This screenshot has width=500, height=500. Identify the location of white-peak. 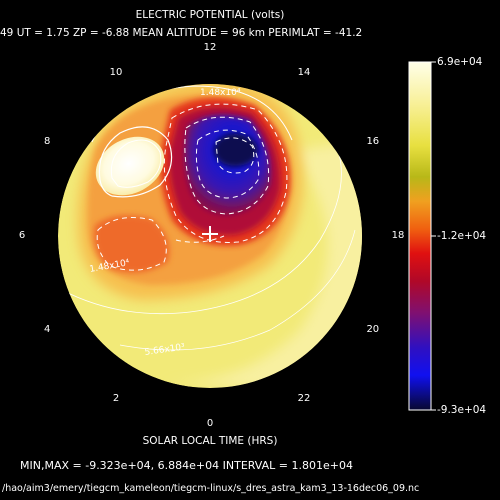
(130, 166).